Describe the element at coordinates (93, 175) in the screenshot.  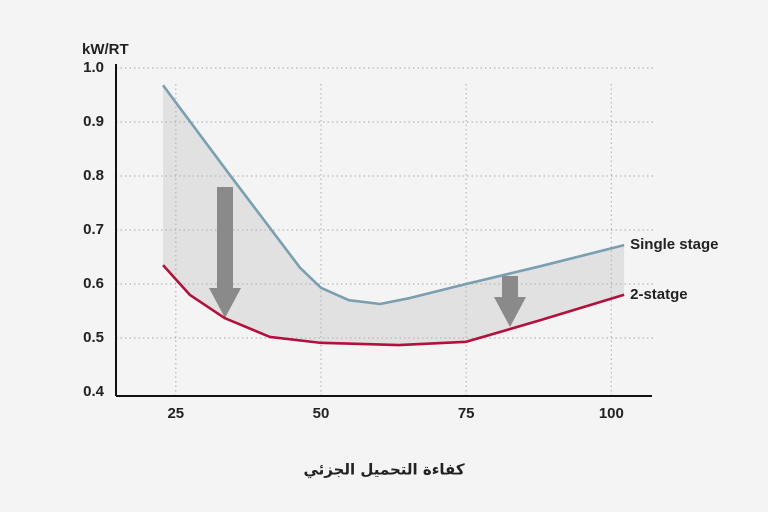
I see `y-tick-label: 0.8` at that location.